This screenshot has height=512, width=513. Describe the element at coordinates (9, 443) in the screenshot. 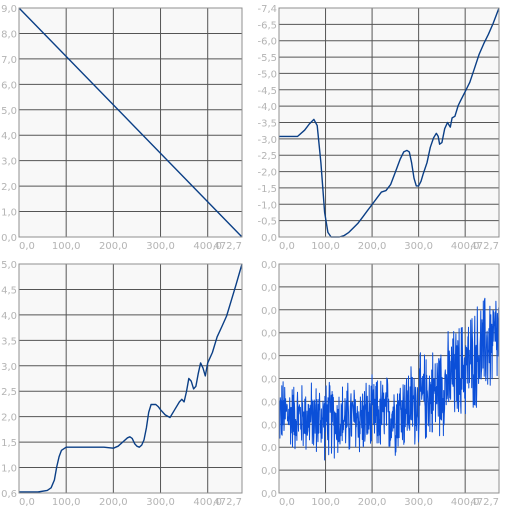

I see `y-tick-label: 1,5` at that location.